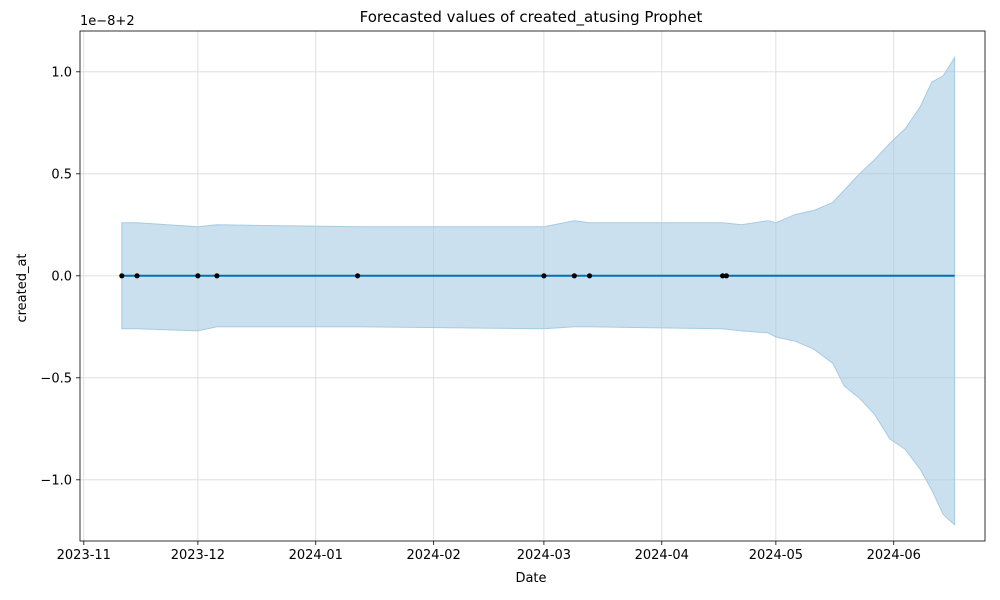 This screenshot has height=600, width=1000. I want to click on y-tick-label: 1.0, so click(61, 72).